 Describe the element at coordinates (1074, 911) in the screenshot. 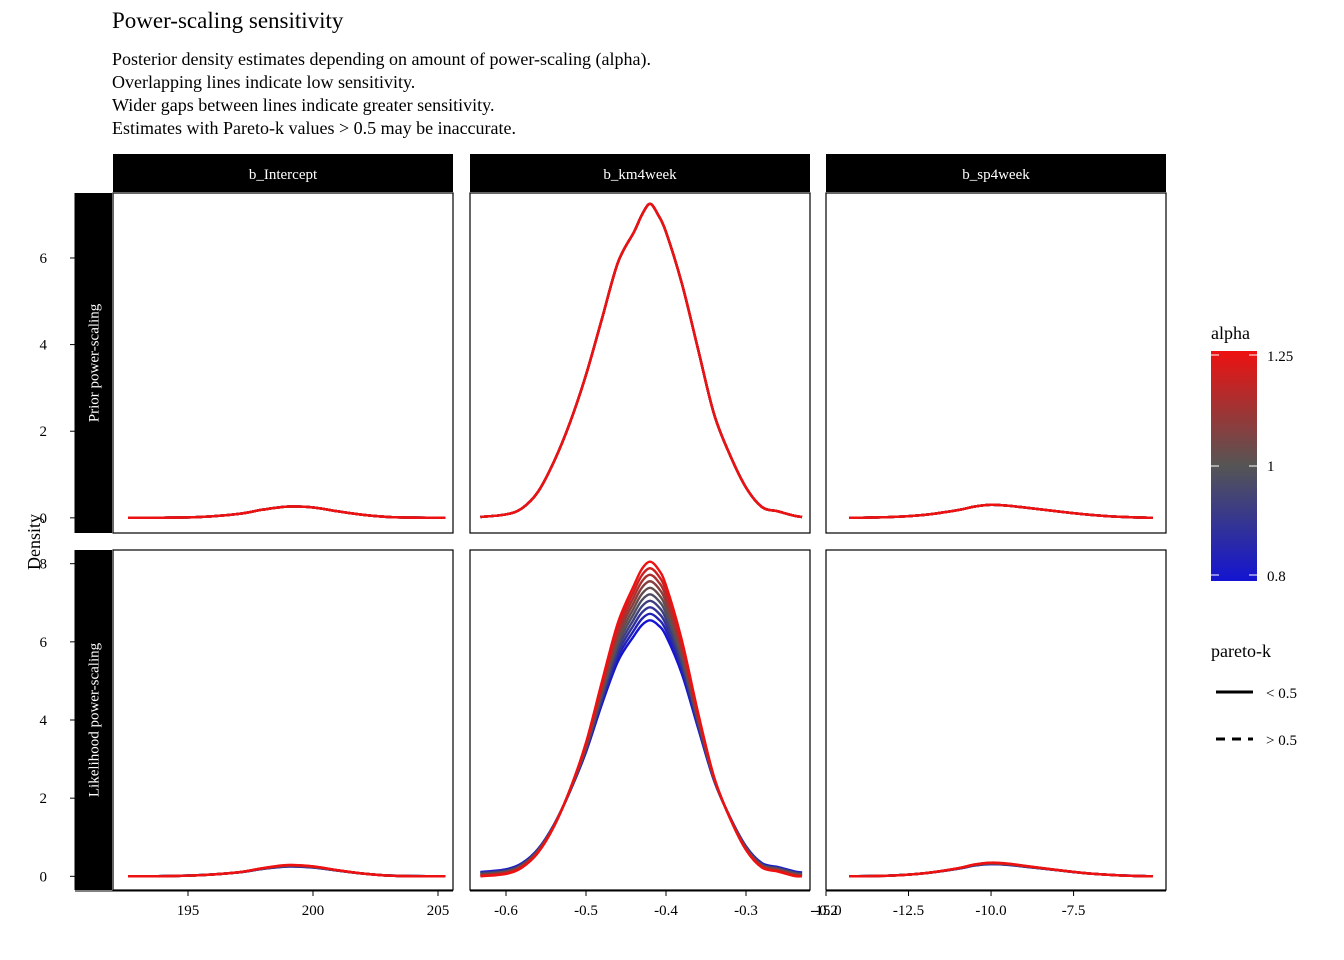

I see `x-tick-label: -7.5` at that location.